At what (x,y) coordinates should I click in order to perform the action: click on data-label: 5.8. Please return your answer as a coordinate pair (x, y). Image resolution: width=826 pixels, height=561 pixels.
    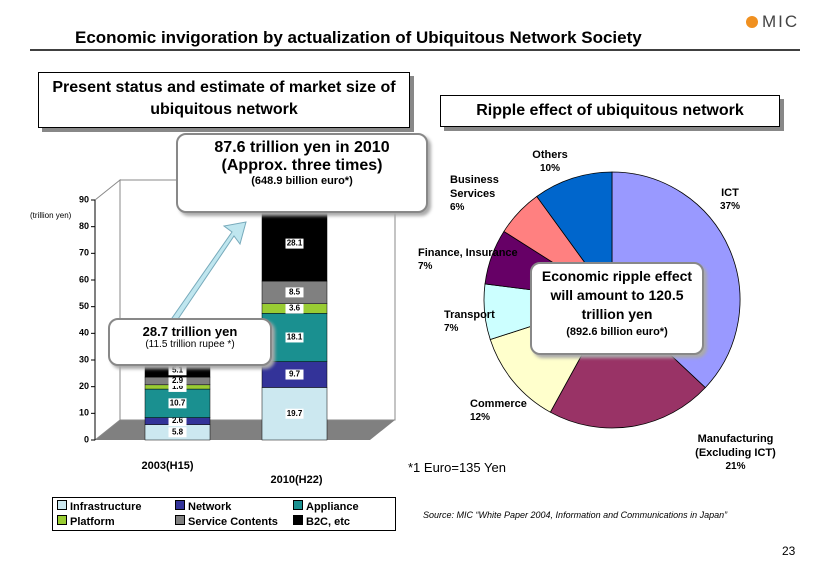
    Looking at the image, I should click on (178, 431).